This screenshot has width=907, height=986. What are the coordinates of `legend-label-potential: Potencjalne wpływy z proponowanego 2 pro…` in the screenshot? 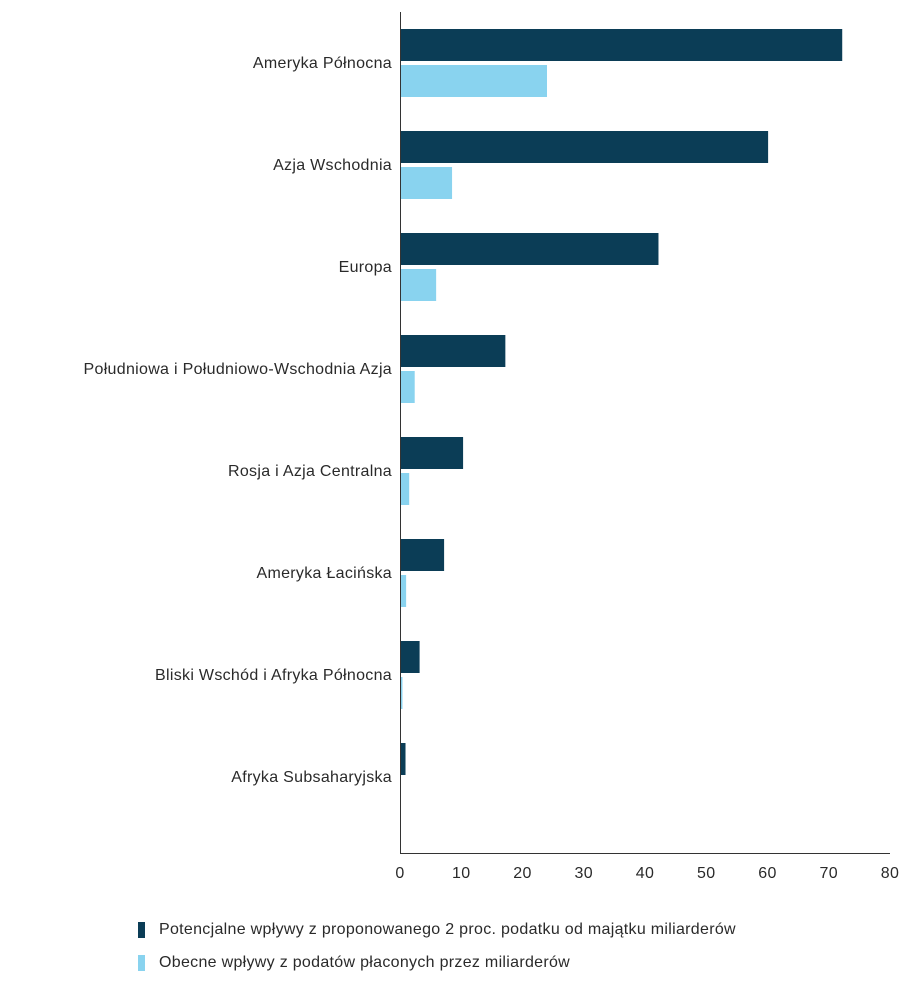 It's located at (447, 929).